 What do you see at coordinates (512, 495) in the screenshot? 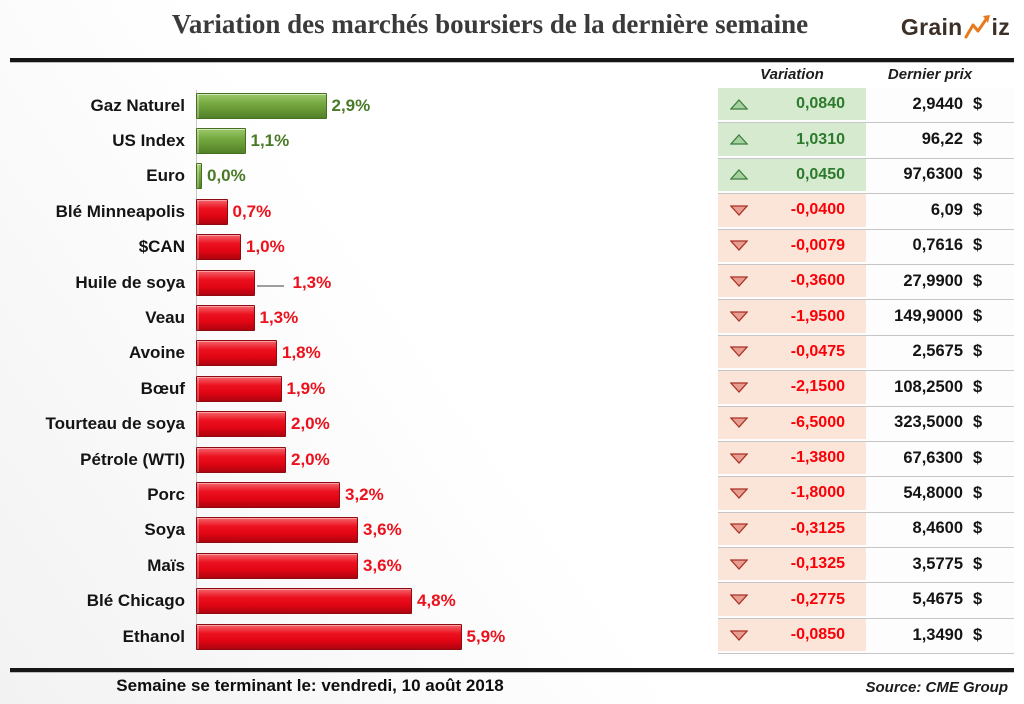
I see `chart-table-row: Porc 3,2% -1,8000 54,8000 $` at bounding box center [512, 495].